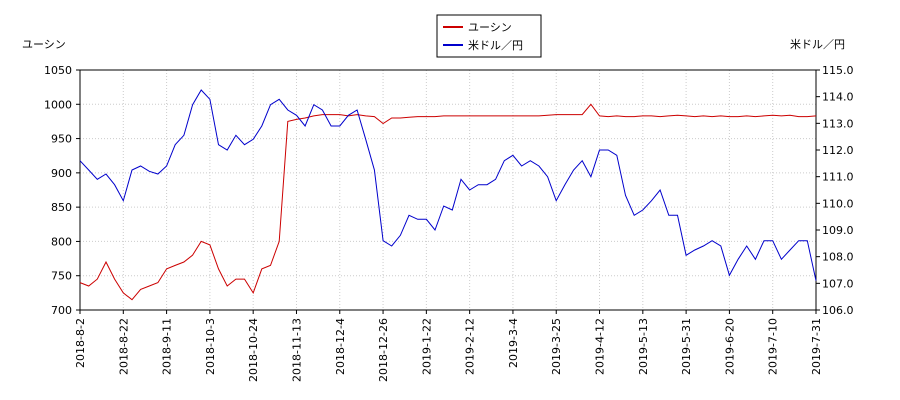 This screenshot has height=400, width=900. Describe the element at coordinates (123, 346) in the screenshot. I see `x-tick-label: 2018-8-22` at that location.